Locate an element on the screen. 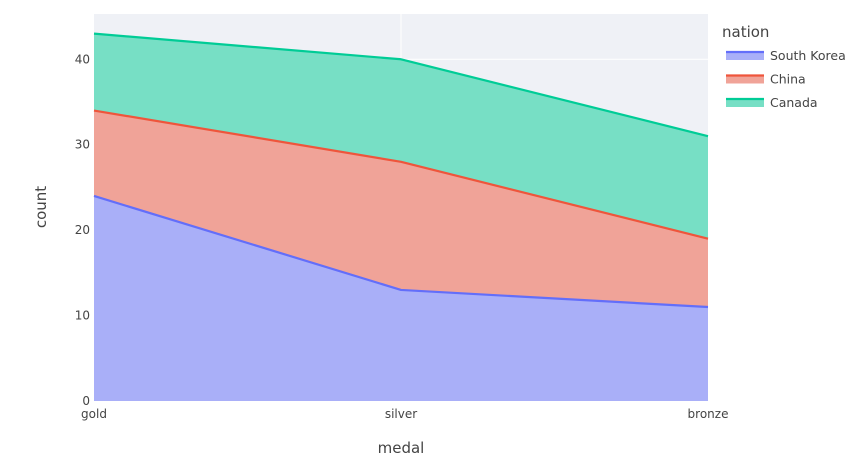  y-axis-ticks: 0 10 20 30 40 is located at coordinates (82, 230).